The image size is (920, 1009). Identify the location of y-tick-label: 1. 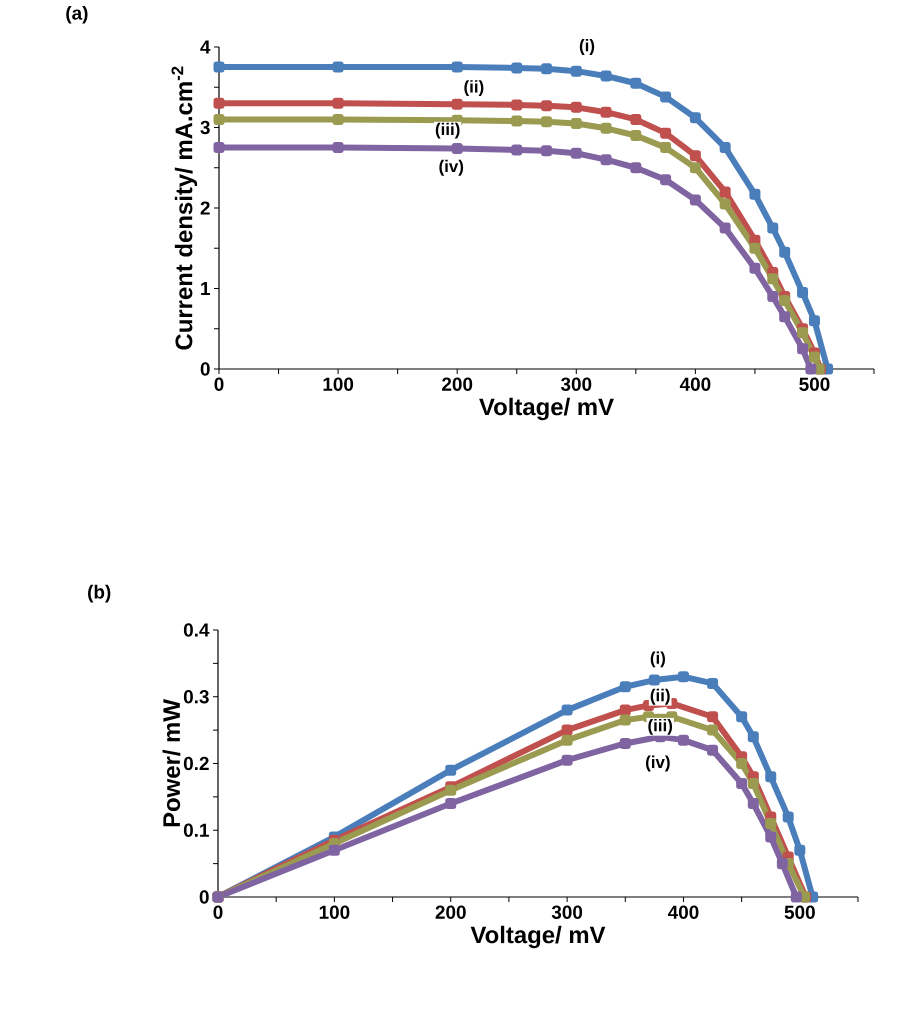
(205, 288).